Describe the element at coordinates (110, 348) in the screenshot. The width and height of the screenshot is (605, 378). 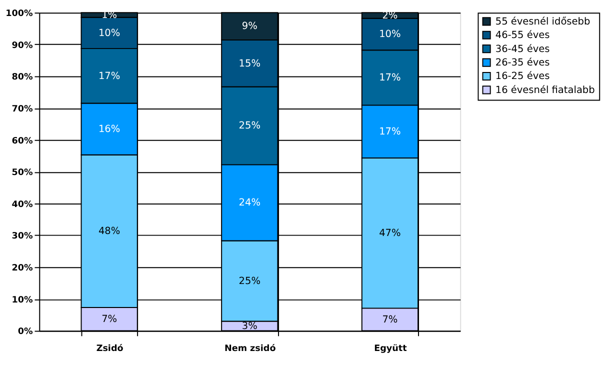
I see `x-tick-label: Zsidó` at that location.